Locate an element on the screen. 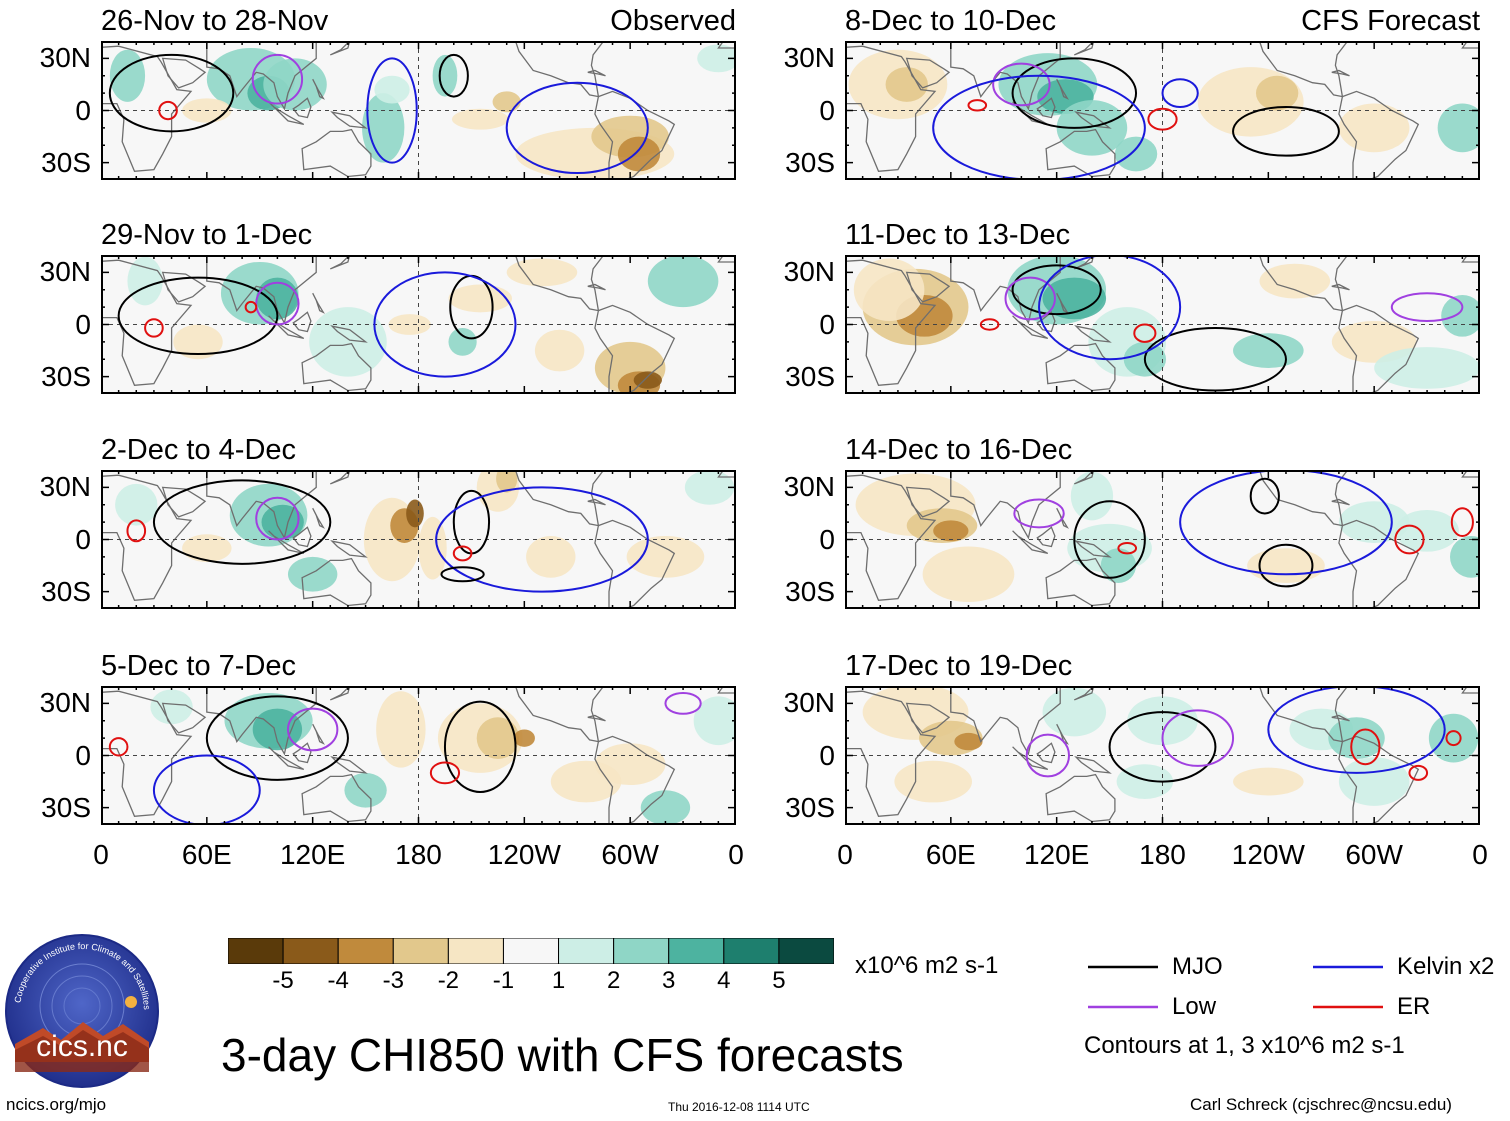  lat-label-6-0: 30N is located at coordinates (809, 487).